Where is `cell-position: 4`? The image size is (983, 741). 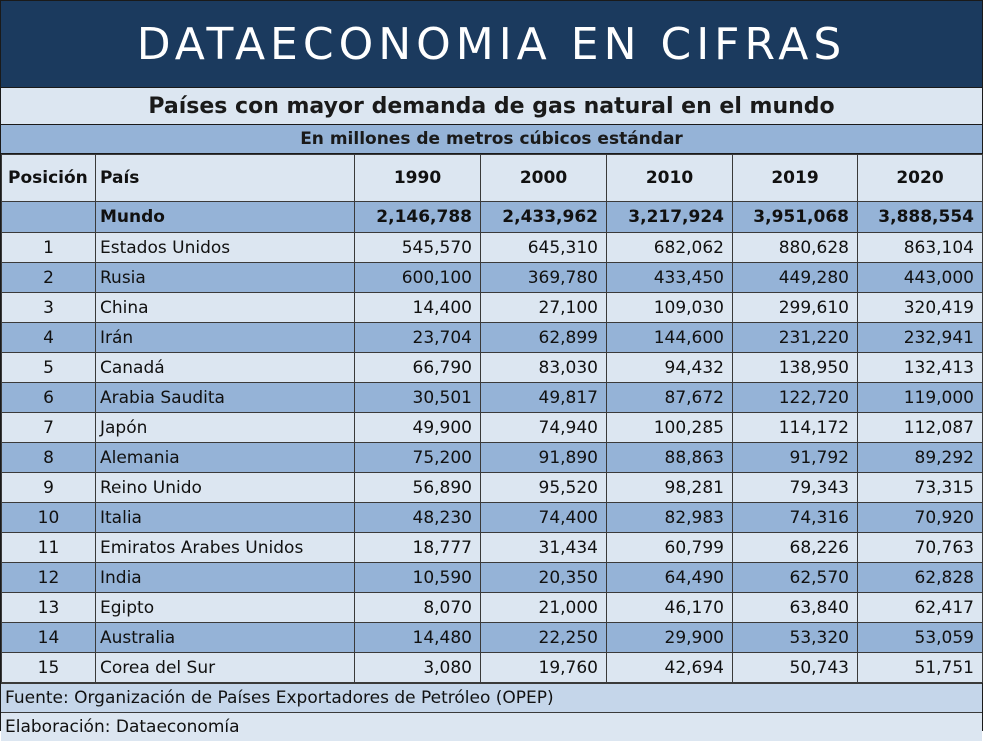 cell-position: 4 is located at coordinates (48, 337).